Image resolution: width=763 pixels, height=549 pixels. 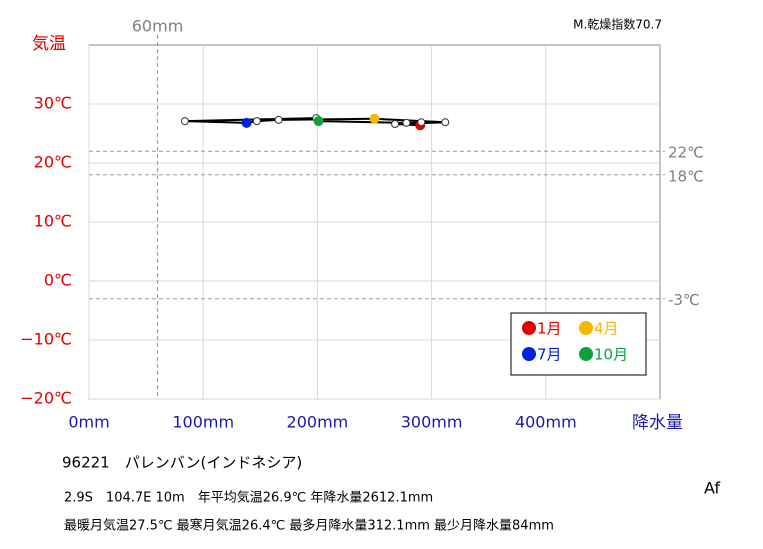 What do you see at coordinates (203, 422) in the screenshot?
I see `x-tick-label: 100mm` at bounding box center [203, 422].